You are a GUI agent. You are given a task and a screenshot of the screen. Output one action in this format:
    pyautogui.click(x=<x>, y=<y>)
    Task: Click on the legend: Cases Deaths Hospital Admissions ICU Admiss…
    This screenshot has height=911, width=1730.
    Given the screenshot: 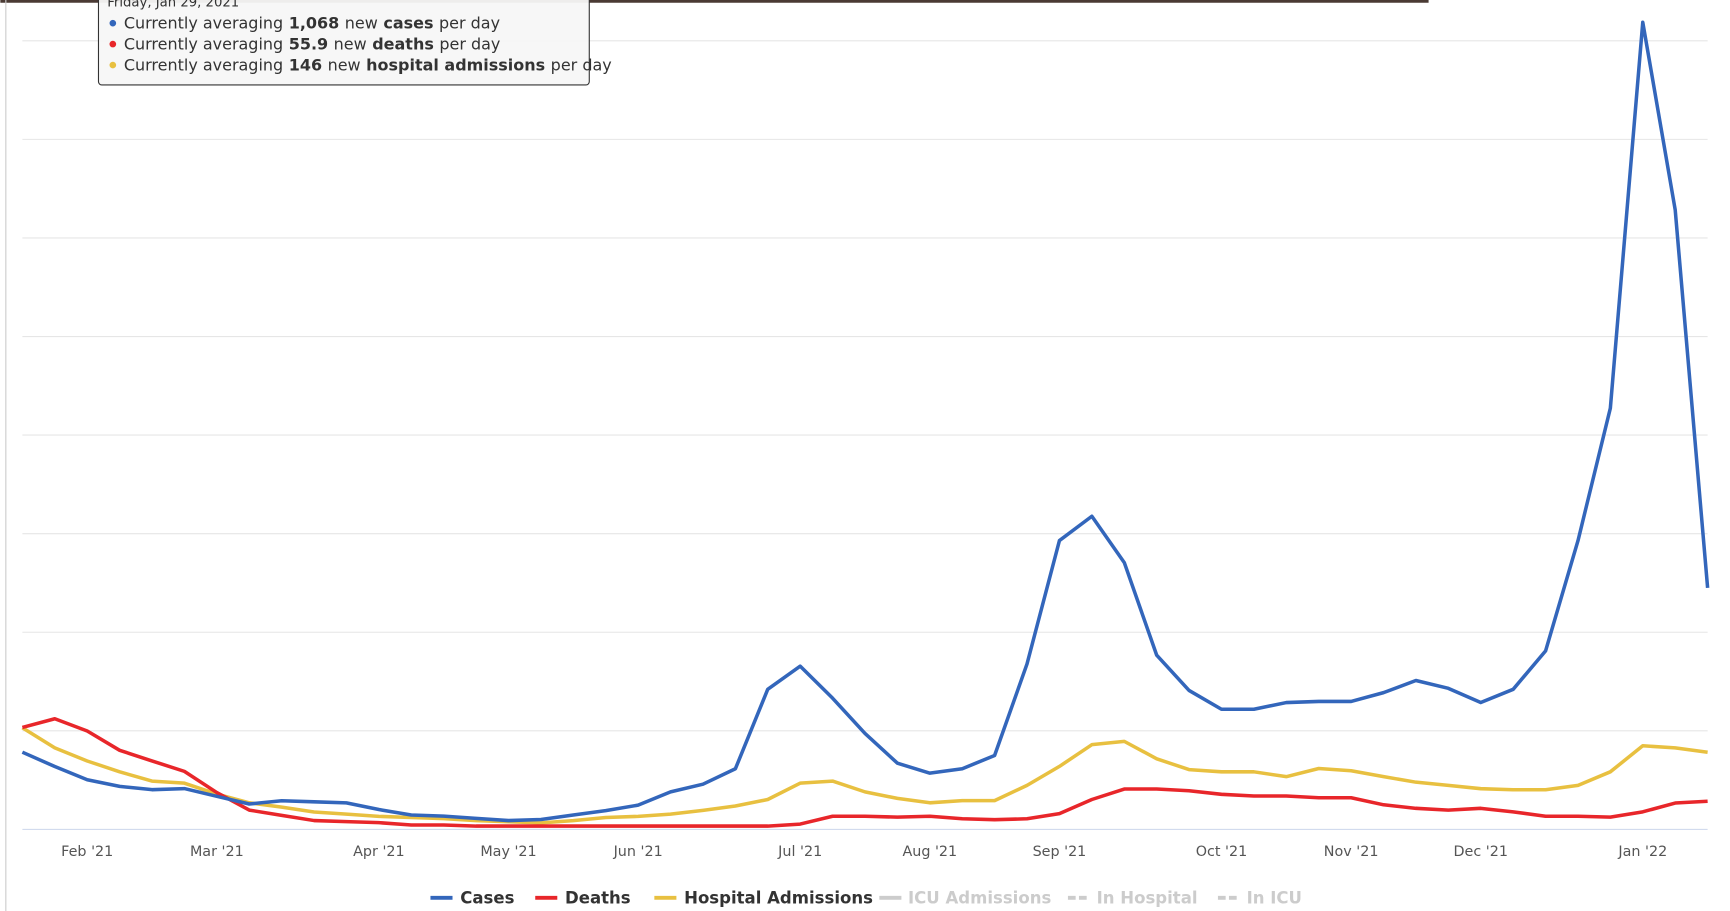 What is the action you would take?
    pyautogui.click(x=866, y=897)
    